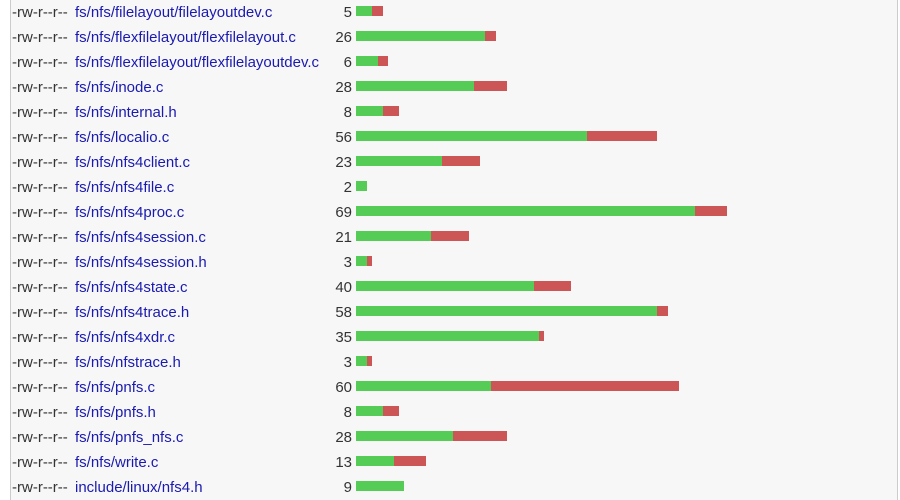 The height and width of the screenshot is (500, 900). What do you see at coordinates (343, 312) in the screenshot?
I see `change-count: 58` at bounding box center [343, 312].